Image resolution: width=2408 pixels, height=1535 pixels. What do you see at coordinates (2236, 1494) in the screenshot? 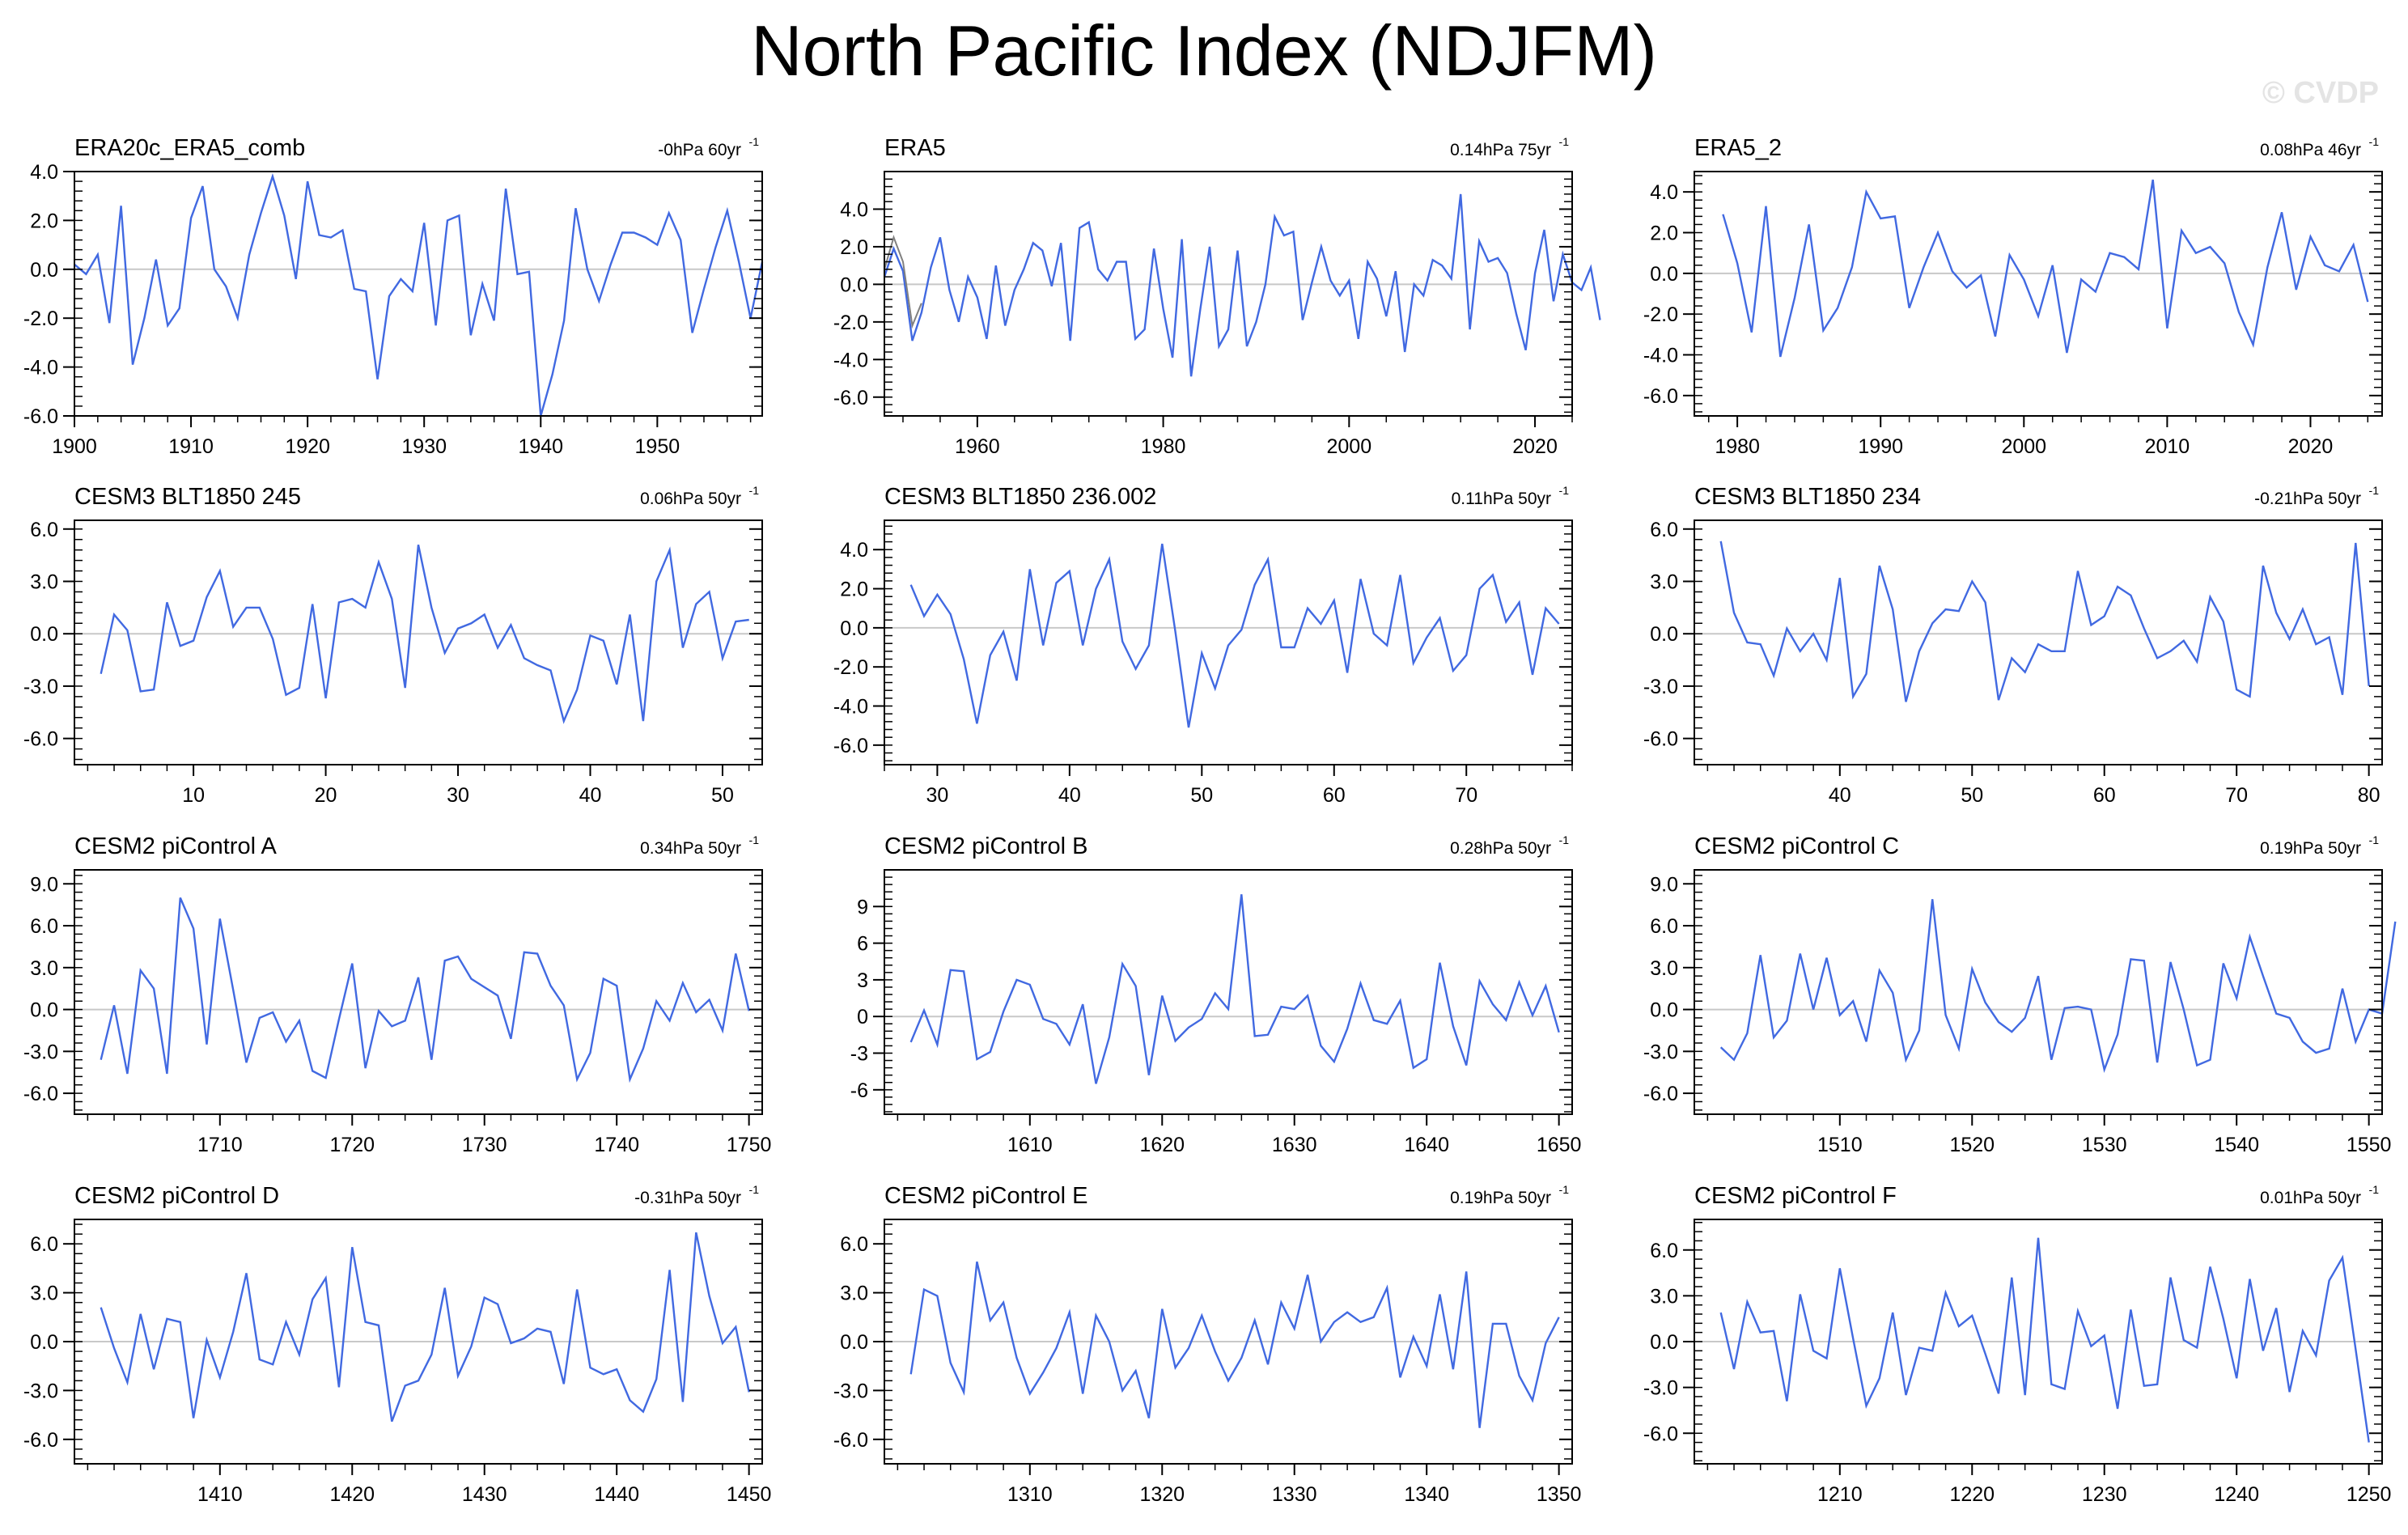
I see `x-tick-label: 1240` at bounding box center [2236, 1494].